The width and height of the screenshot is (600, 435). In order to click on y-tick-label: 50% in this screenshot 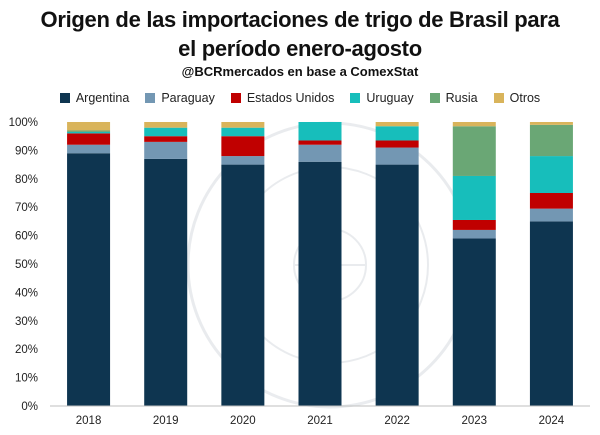, I will do `click(26, 265)`.